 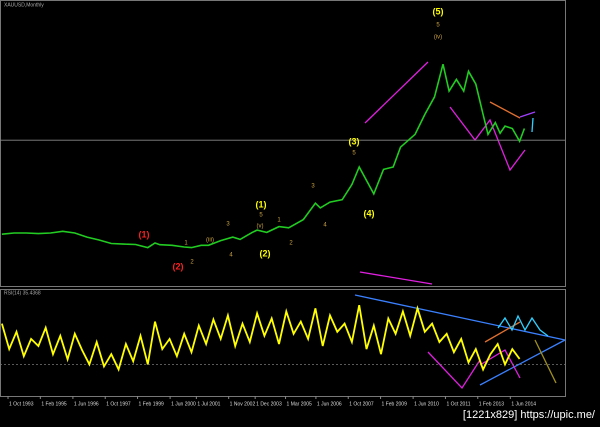 What do you see at coordinates (269, 404) in the screenshot?
I see `x-tick-label: 1 Dec 2003` at bounding box center [269, 404].